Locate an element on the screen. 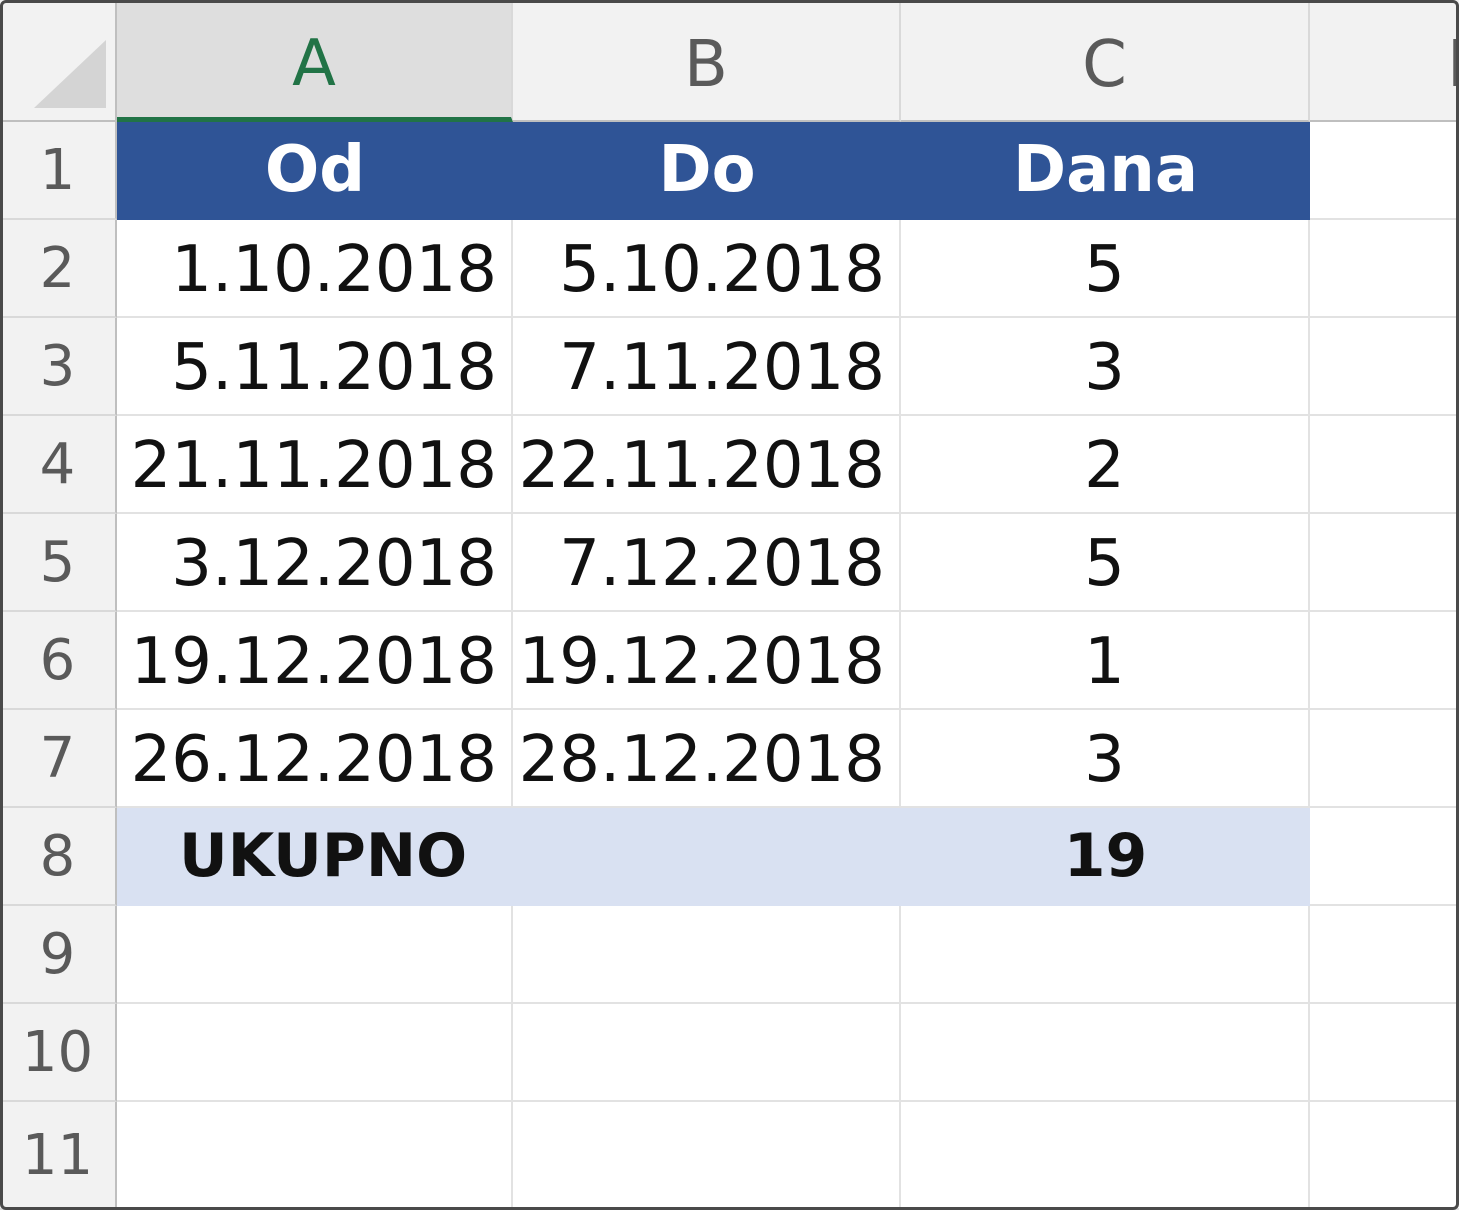 The height and width of the screenshot is (1210, 1459). row-header-10: 10 is located at coordinates (58, 1053).